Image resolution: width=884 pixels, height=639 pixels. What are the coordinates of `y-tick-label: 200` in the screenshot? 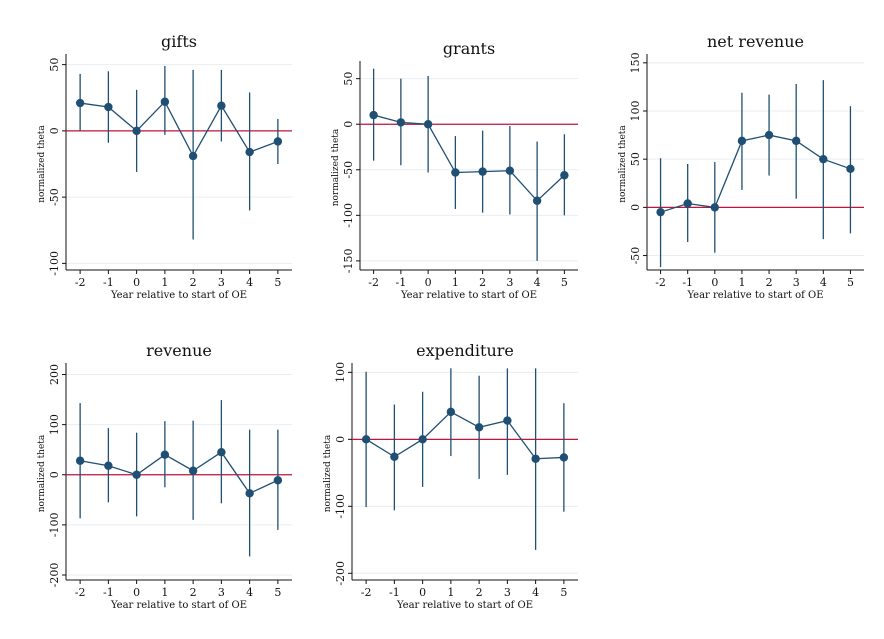 It's located at (54, 374).